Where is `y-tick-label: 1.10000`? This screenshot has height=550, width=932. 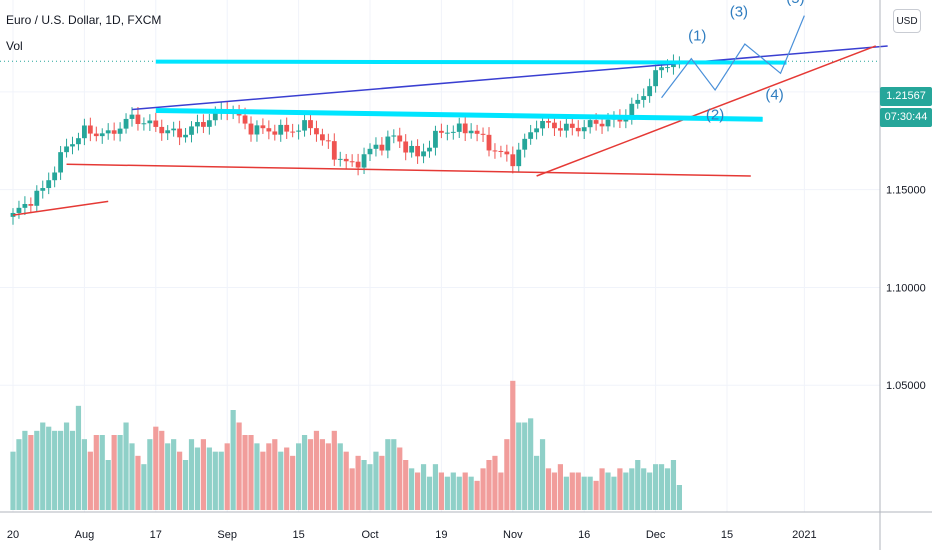
y-tick-label: 1.10000 is located at coordinates (906, 288).